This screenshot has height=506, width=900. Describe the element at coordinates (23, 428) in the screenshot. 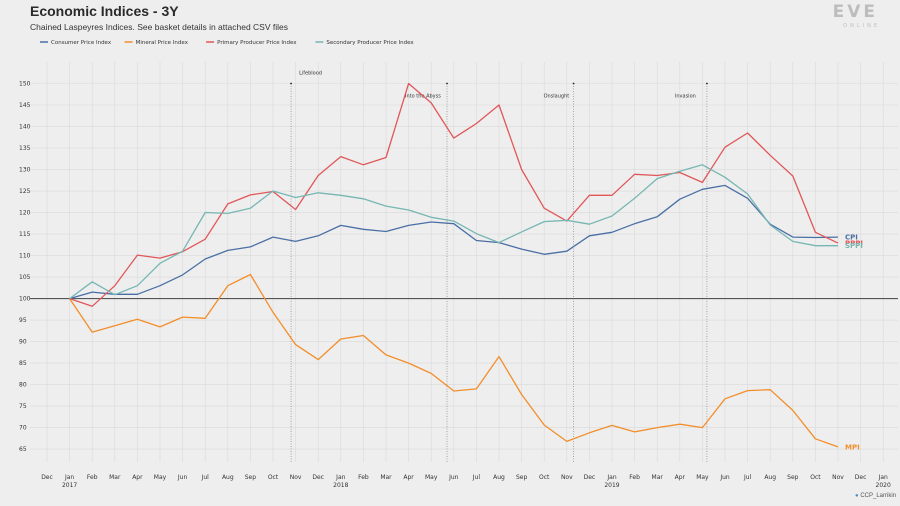

I see `y-tick-label: 70` at that location.